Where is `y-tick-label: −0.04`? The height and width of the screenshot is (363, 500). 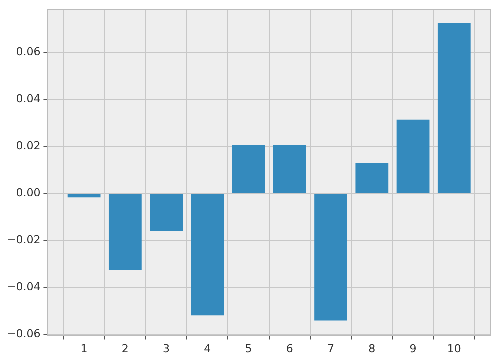 y-tick-label: −0.04 is located at coordinates (23, 287).